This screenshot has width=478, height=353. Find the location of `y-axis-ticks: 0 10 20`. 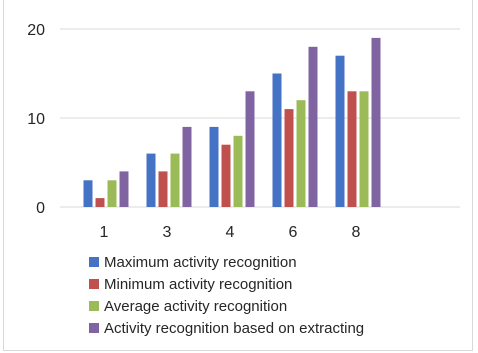

y-axis-ticks: 0 10 20 is located at coordinates (36, 119).